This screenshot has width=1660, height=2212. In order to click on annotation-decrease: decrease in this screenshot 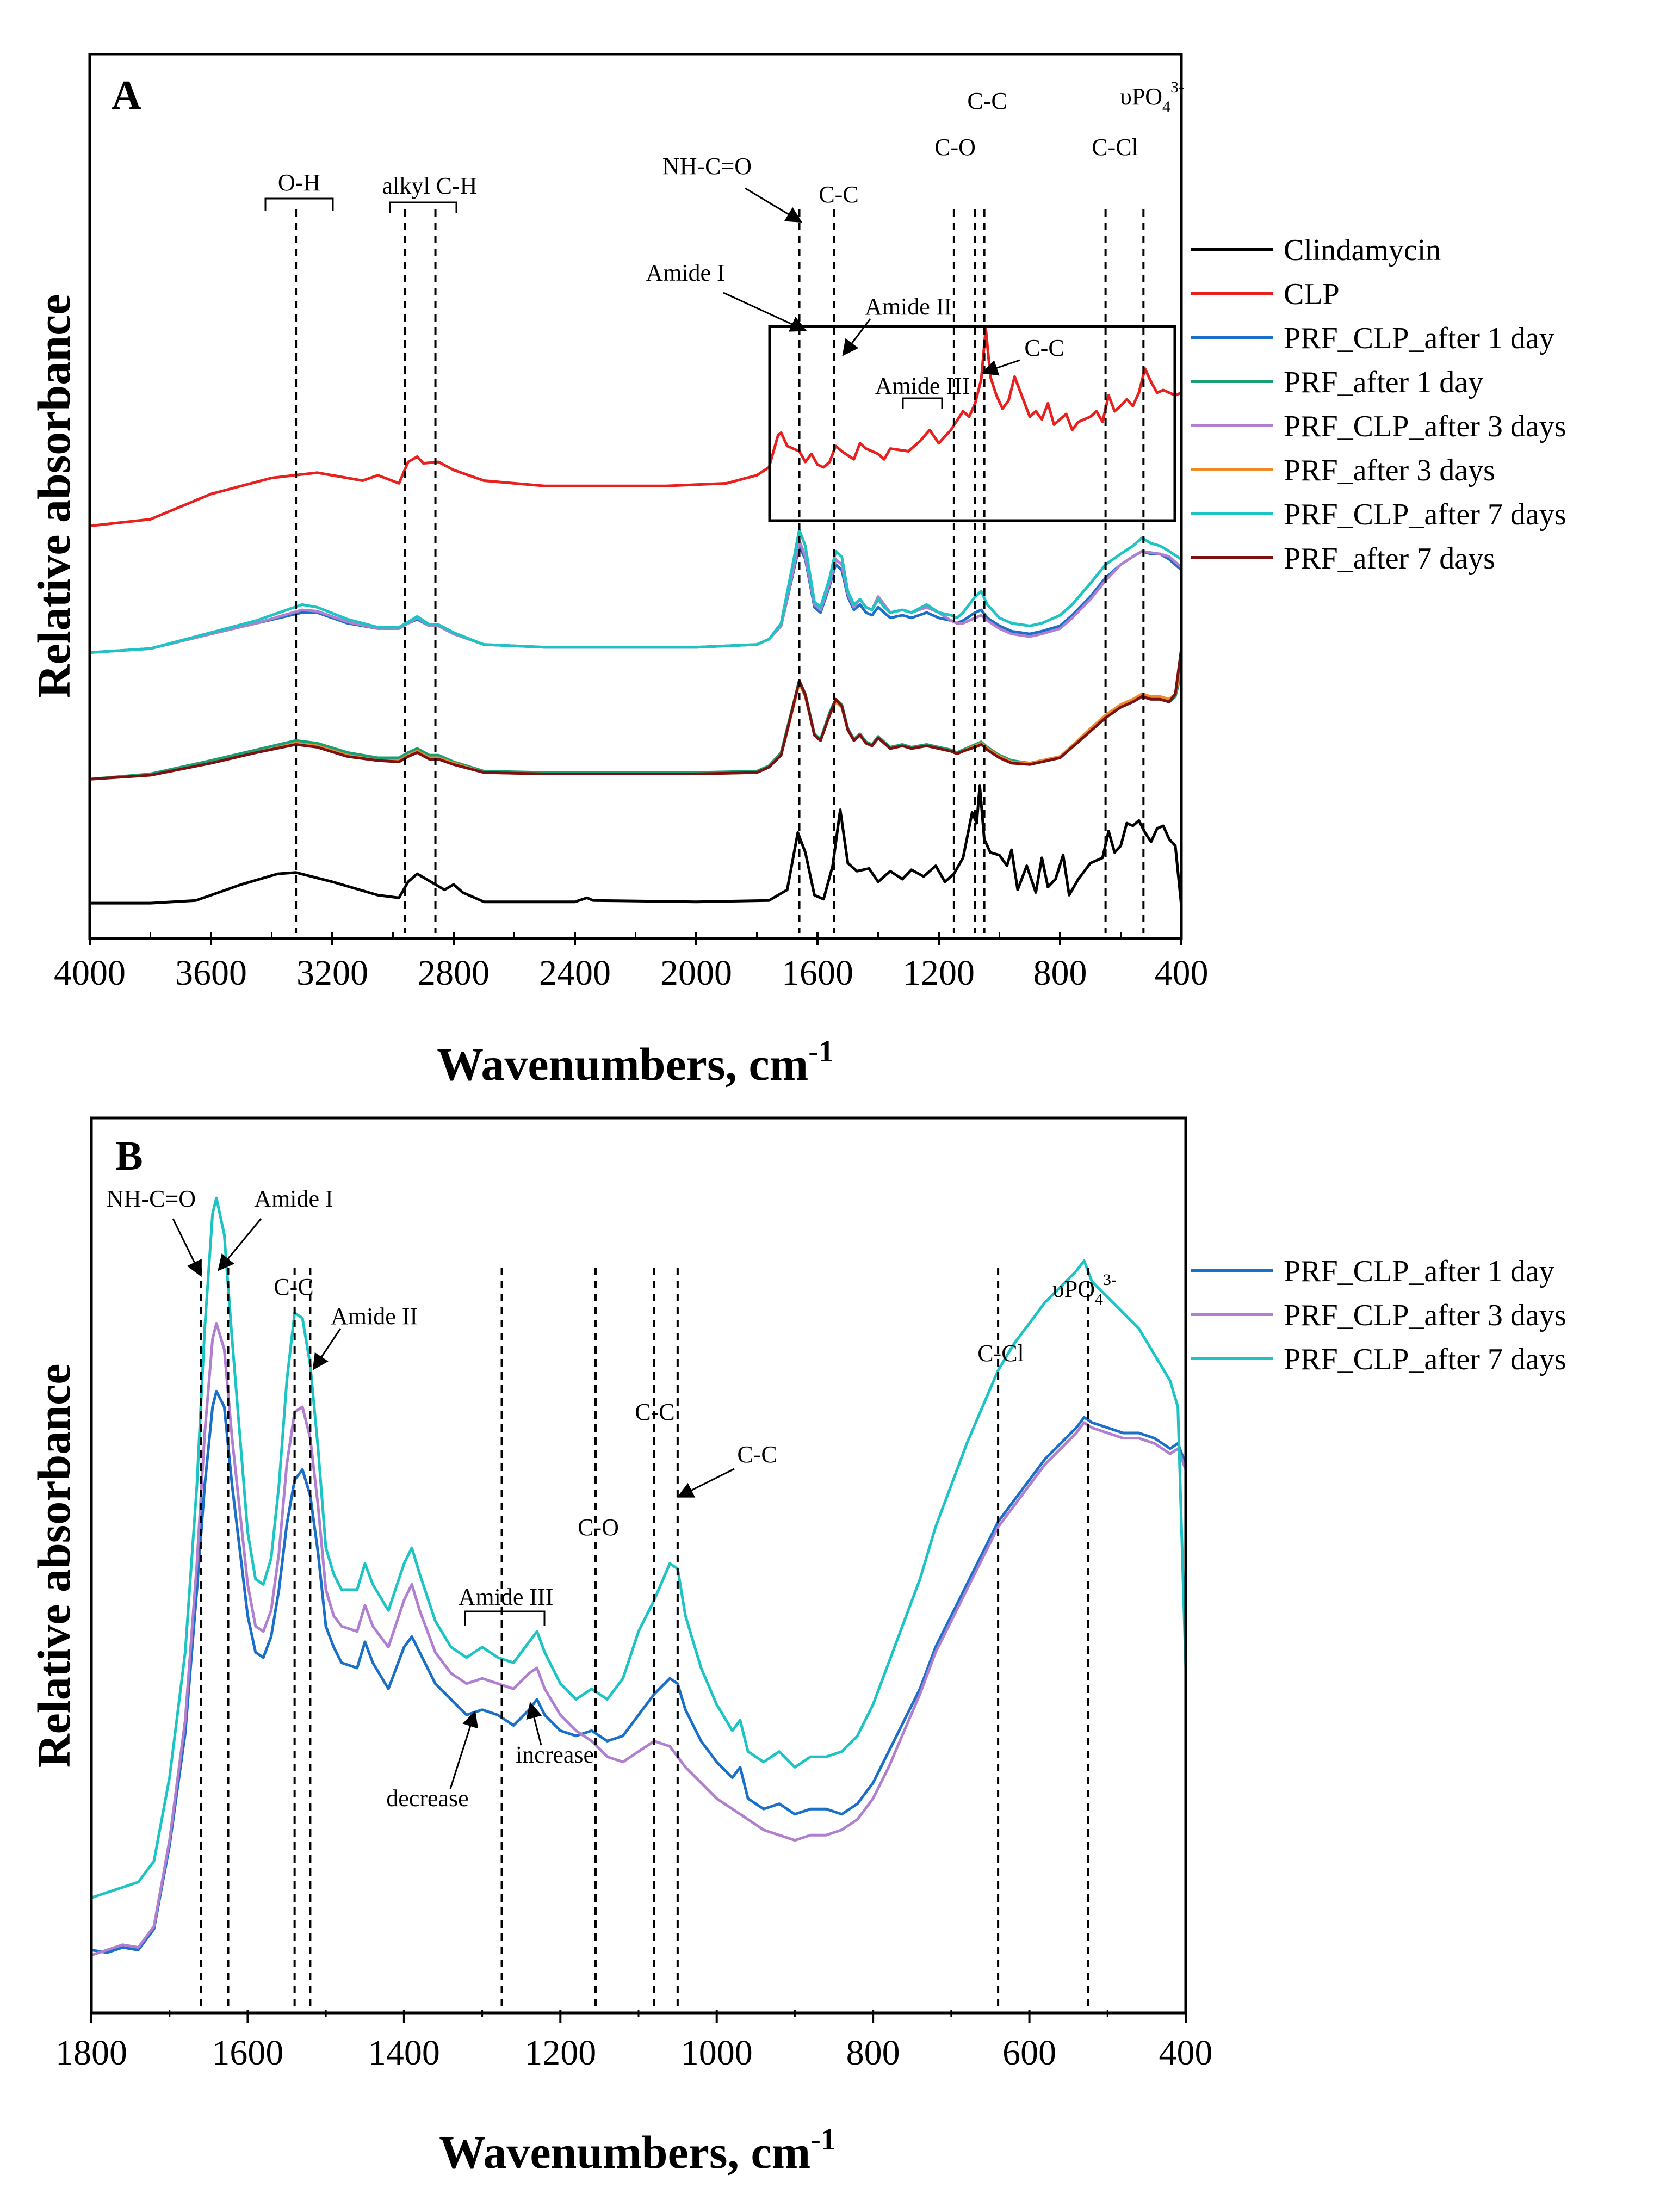, I will do `click(427, 1798)`.